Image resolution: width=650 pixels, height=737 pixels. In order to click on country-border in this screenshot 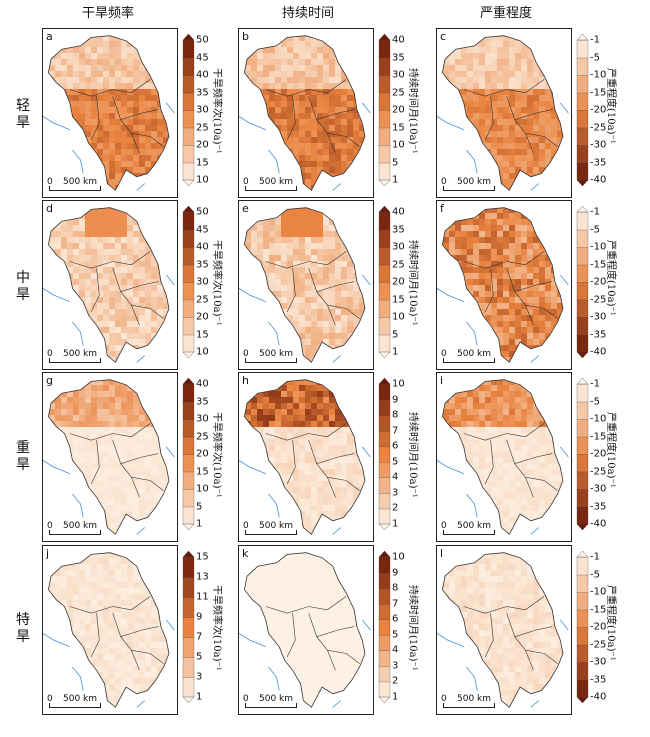, I will do `click(343, 311)`.